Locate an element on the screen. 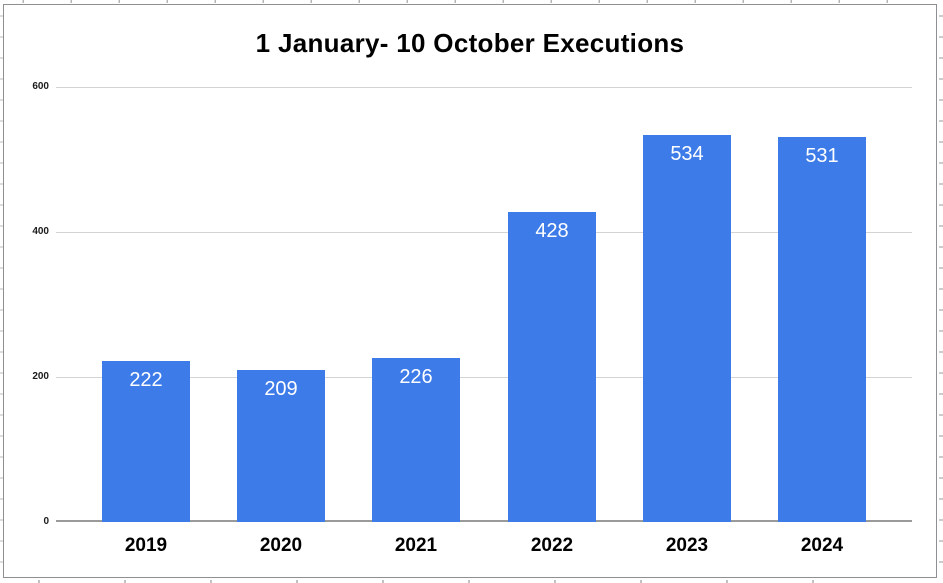 The image size is (943, 583). spreadsheet-row-lines-left is located at coordinates (1, 291).